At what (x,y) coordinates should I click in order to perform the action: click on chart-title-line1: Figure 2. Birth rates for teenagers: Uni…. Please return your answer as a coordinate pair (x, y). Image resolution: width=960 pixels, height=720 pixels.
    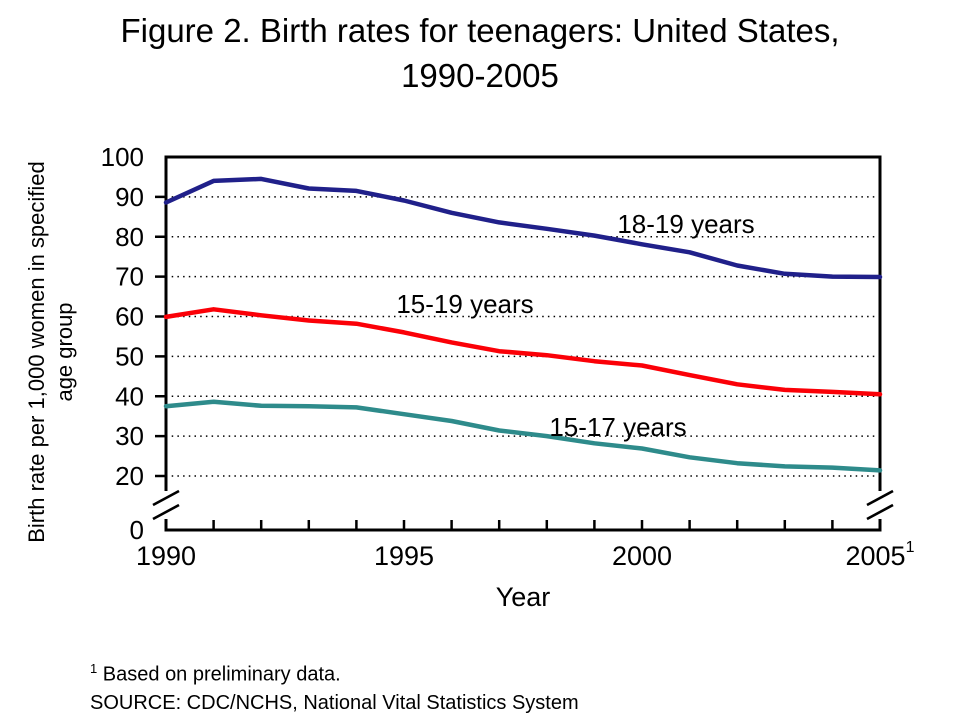
    Looking at the image, I should click on (480, 30).